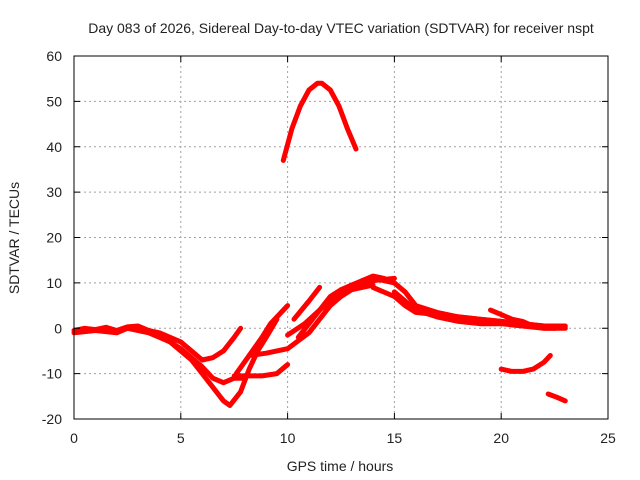 The image size is (640, 480). Describe the element at coordinates (58, 328) in the screenshot. I see `y-tick-label: 0` at that location.